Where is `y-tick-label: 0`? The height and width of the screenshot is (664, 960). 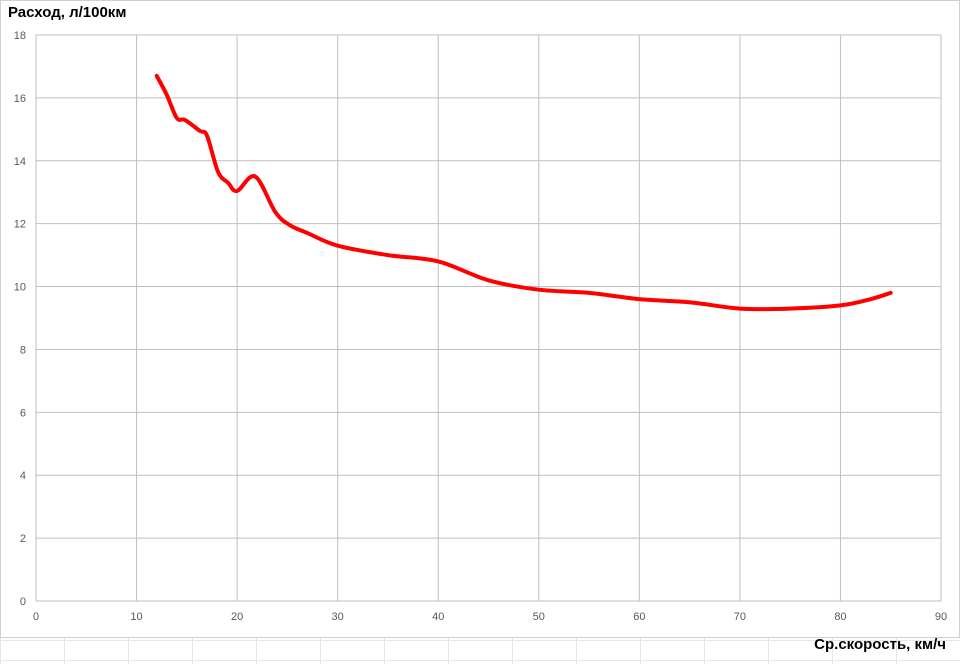
y-tick-label: 0 is located at coordinates (23, 602).